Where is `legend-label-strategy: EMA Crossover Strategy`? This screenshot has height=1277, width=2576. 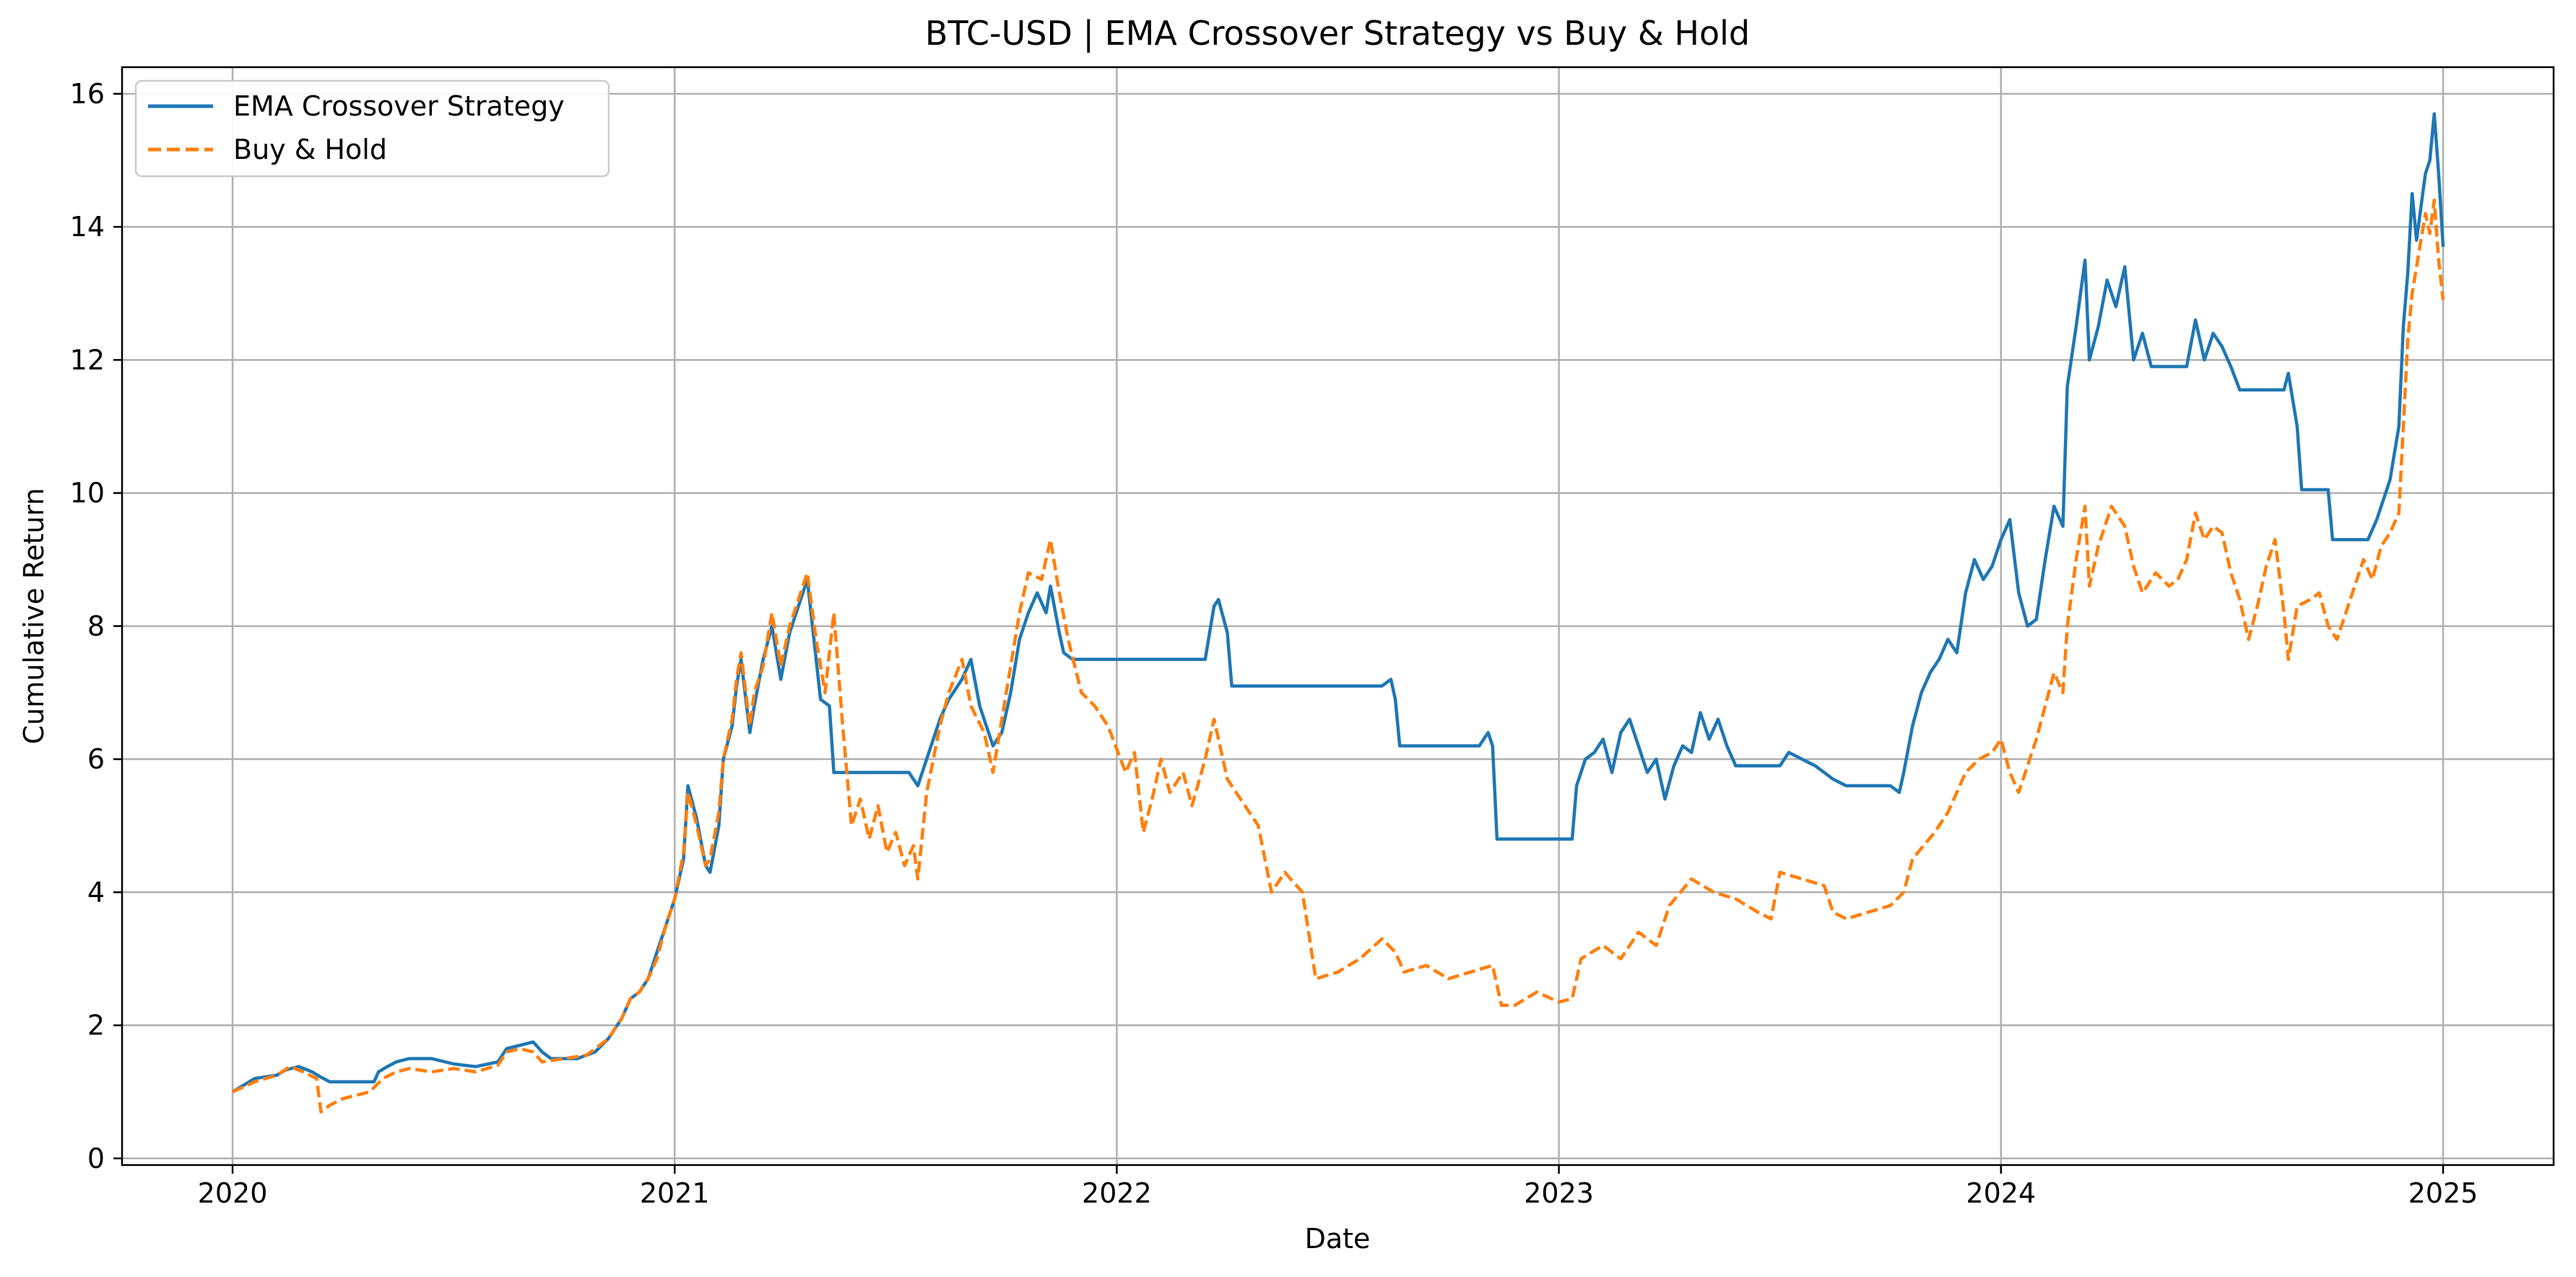
legend-label-strategy: EMA Crossover Strategy is located at coordinates (399, 106).